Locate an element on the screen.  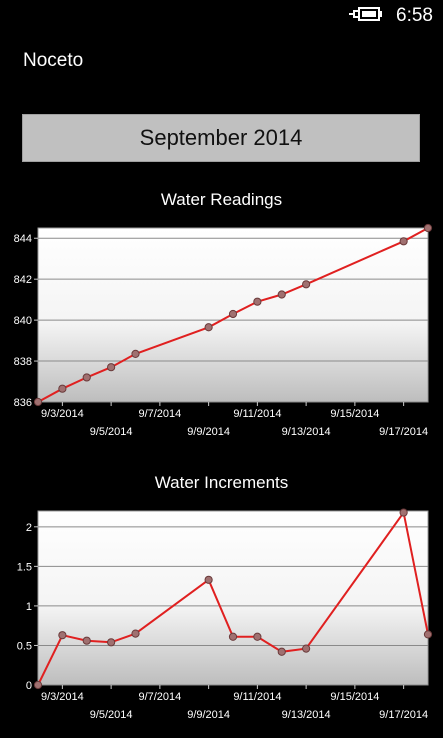
battery-charging-icon is located at coordinates (365, 14).